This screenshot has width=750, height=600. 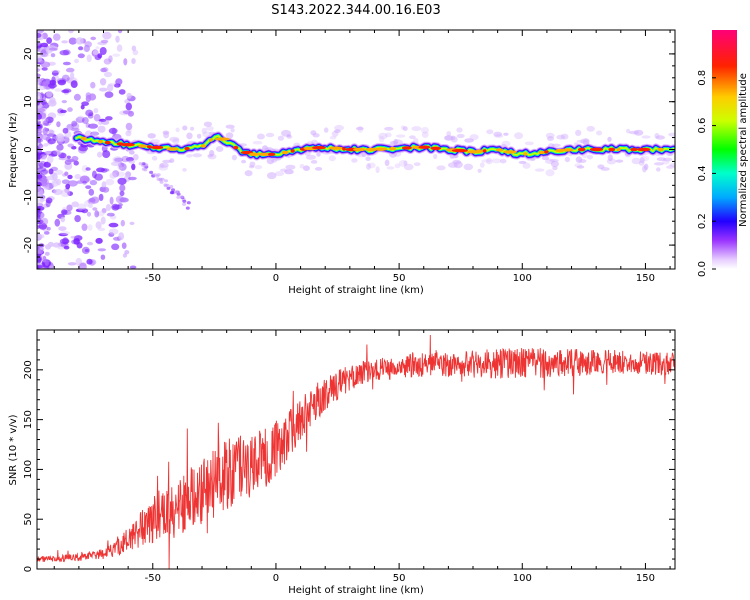 I want to click on y-tick-label: -20, so click(x=28, y=245).